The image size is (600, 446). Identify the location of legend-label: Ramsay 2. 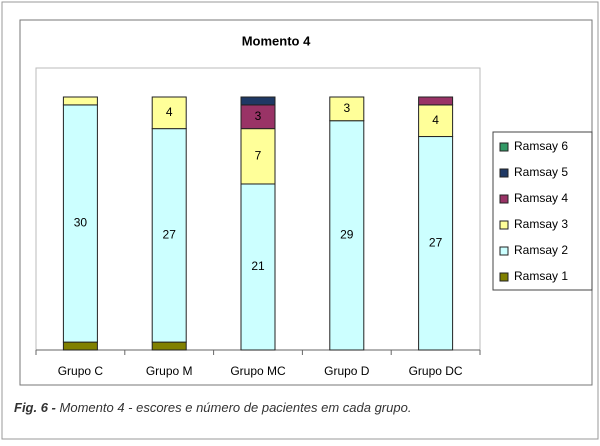
(541, 250).